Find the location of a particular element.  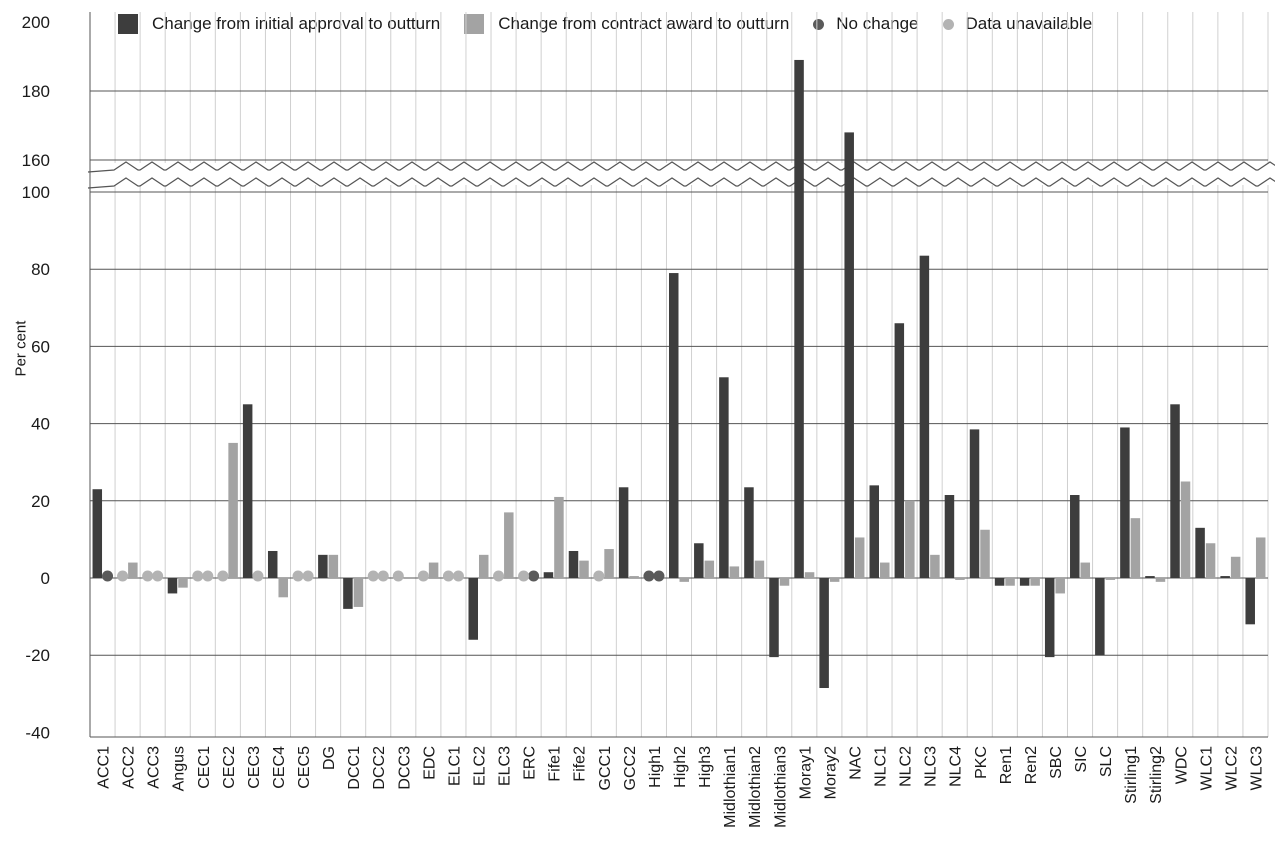

bar-initial-approval-NLC3 is located at coordinates (924, 416).